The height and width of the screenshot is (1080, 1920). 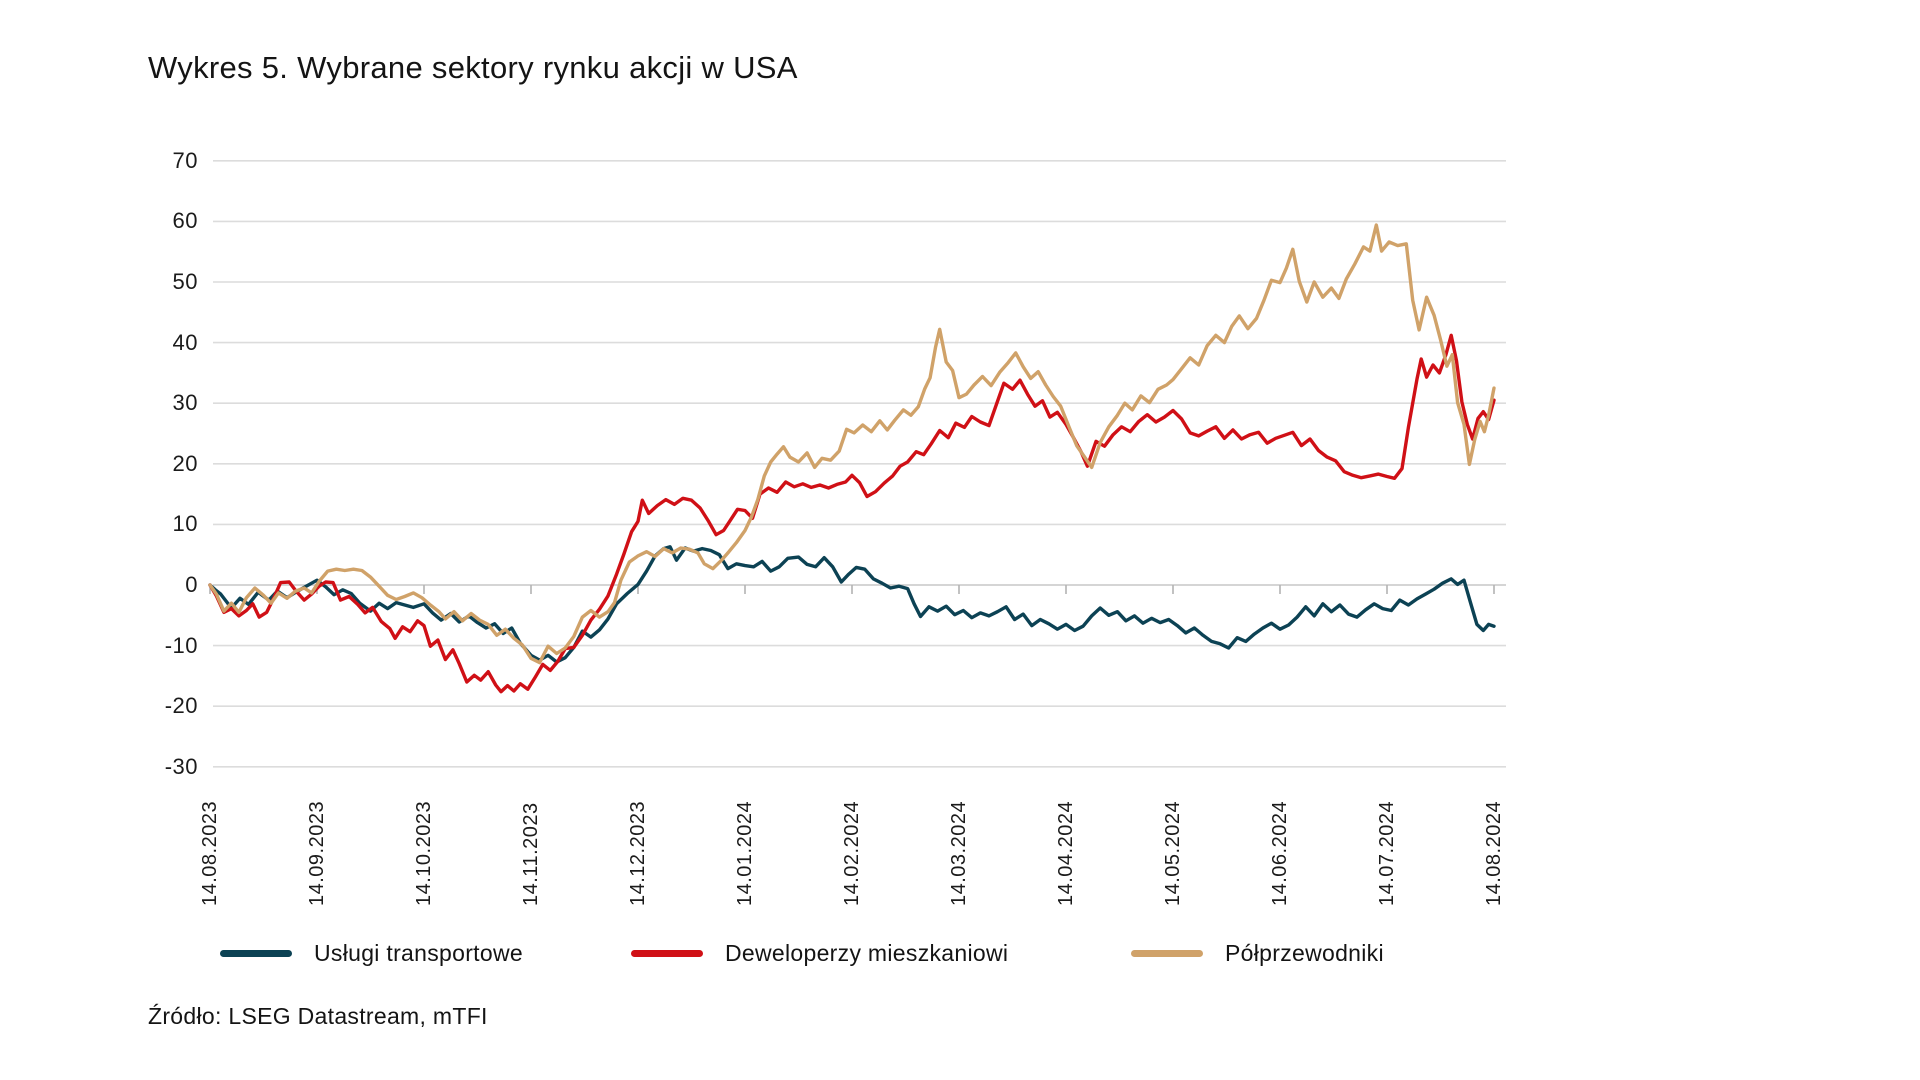 What do you see at coordinates (318, 1016) in the screenshot?
I see `source-note: Źródło: LSEG Datastream, mTFI` at bounding box center [318, 1016].